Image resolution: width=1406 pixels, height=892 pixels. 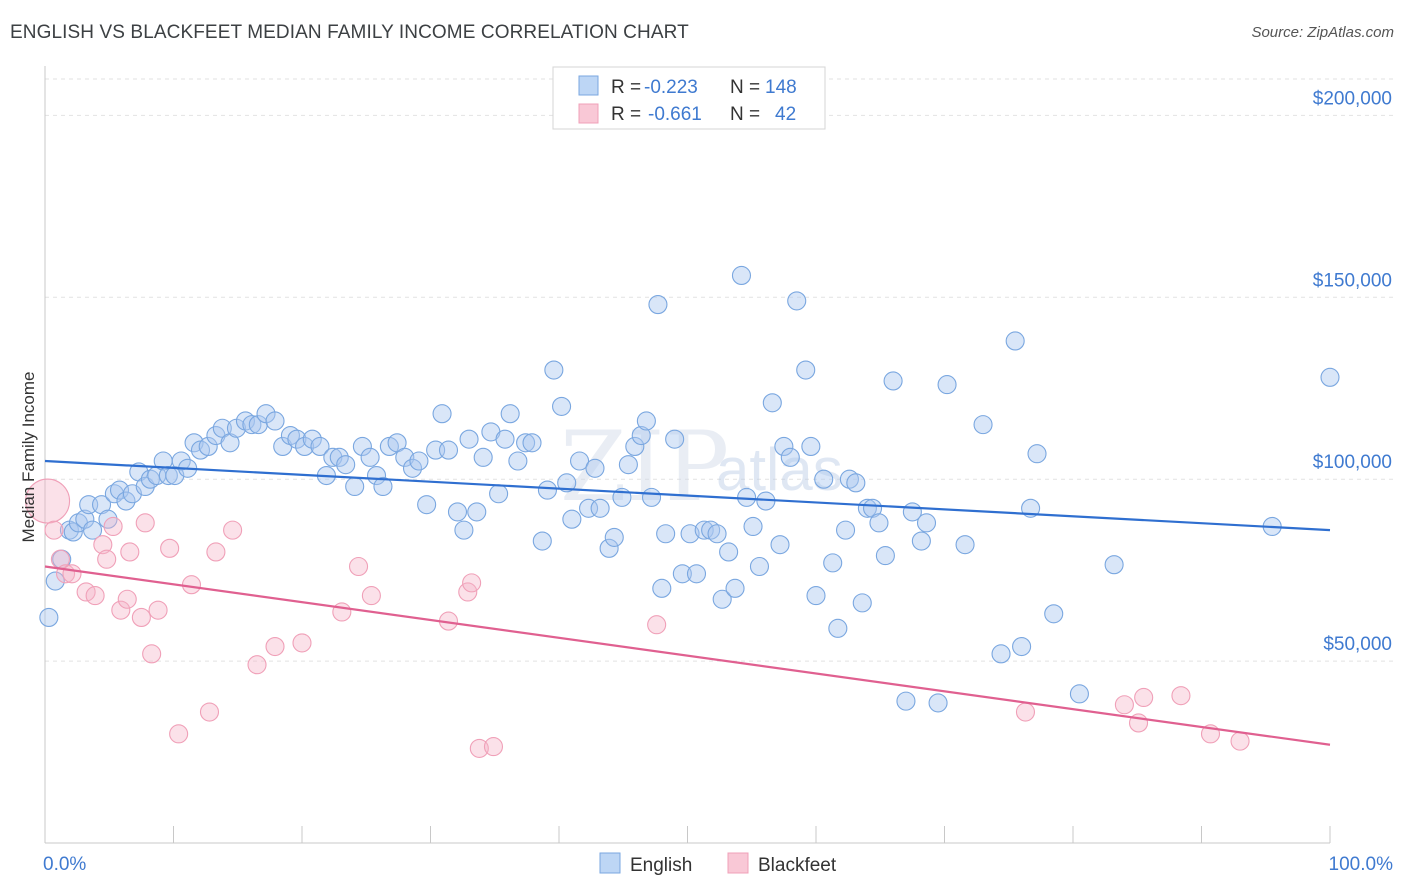 What do you see at coordinates (1352, 280) in the screenshot?
I see `y-tick-label: $150,000` at bounding box center [1352, 280].